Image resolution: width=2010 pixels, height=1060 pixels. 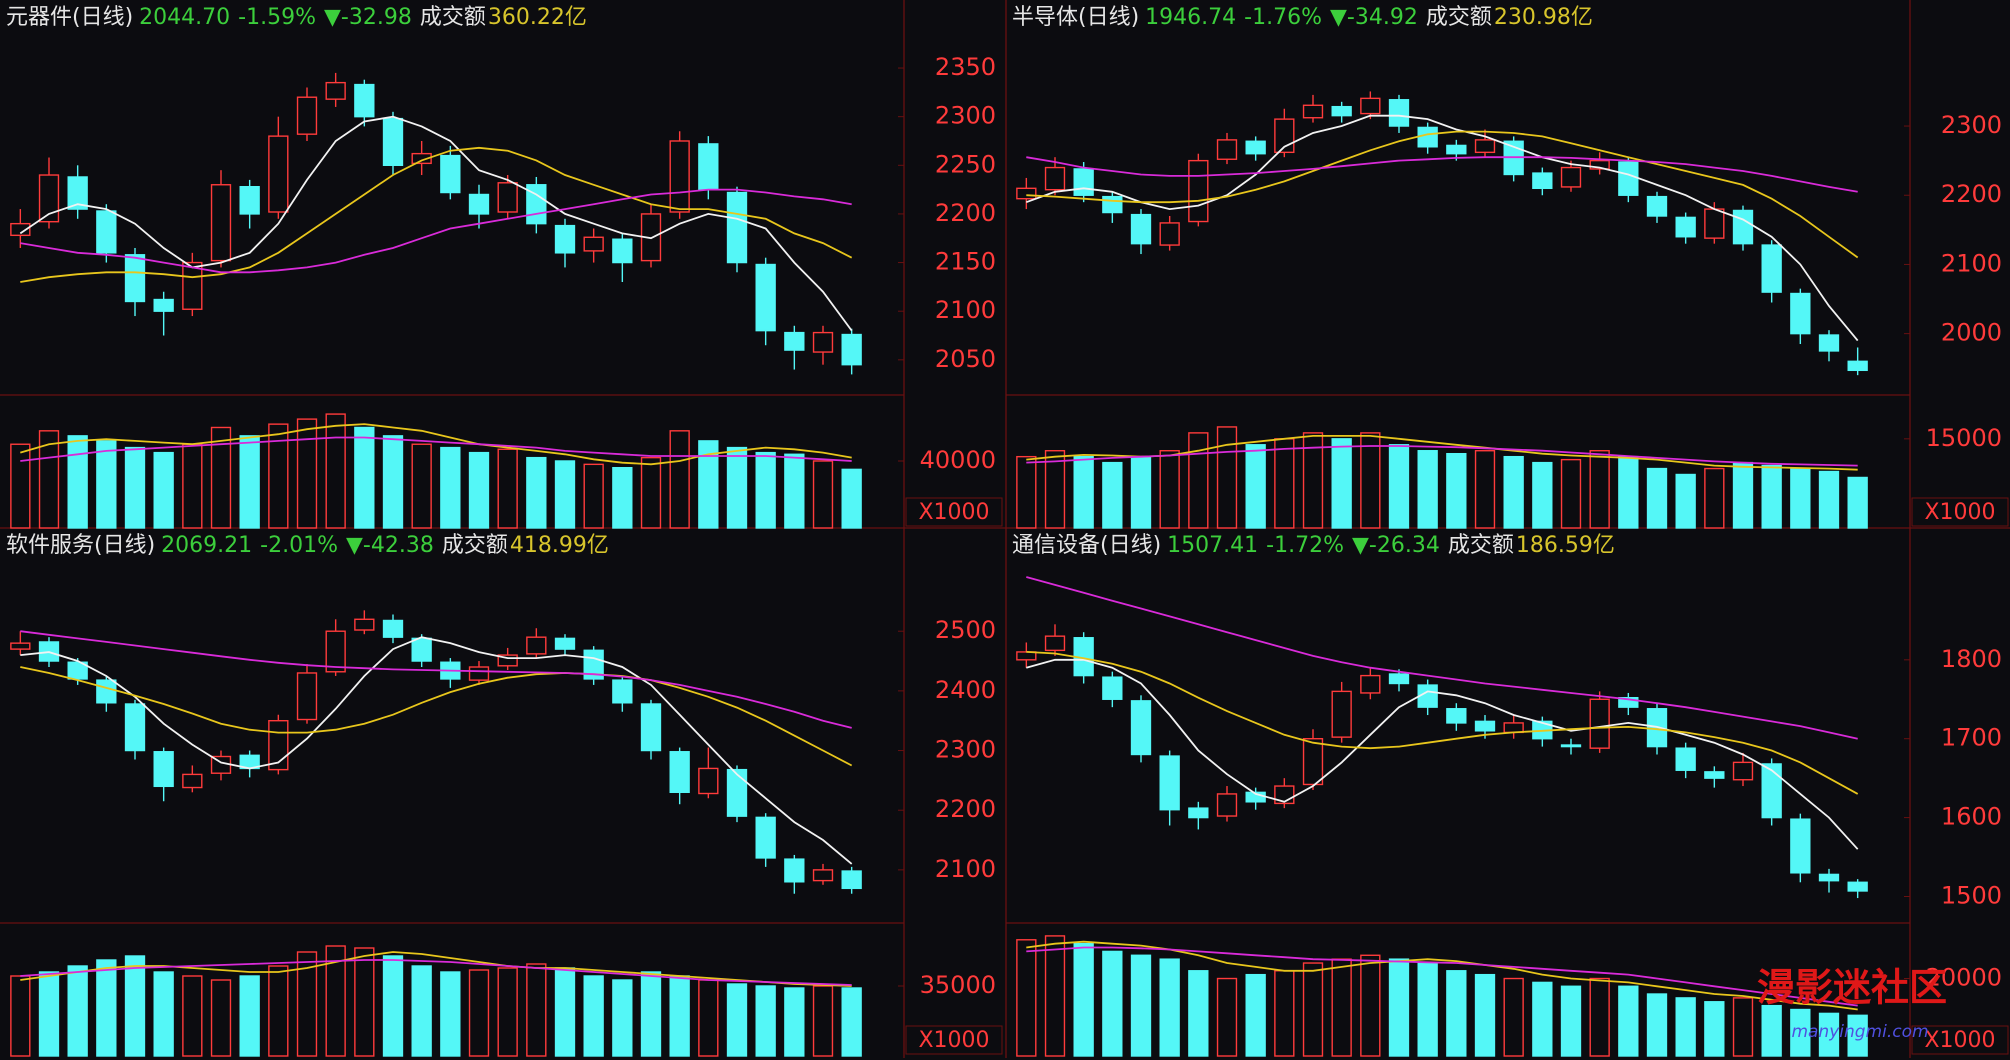 I want to click on y-tick-label: 2200, so click(x=965, y=213).